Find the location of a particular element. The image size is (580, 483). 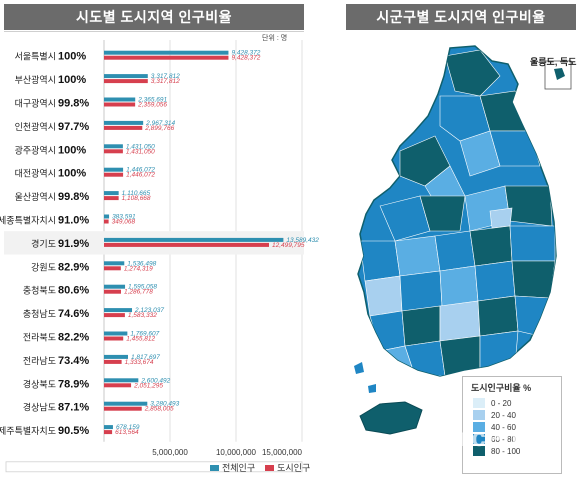

ratio-label: 73.4% is located at coordinates (73, 361).